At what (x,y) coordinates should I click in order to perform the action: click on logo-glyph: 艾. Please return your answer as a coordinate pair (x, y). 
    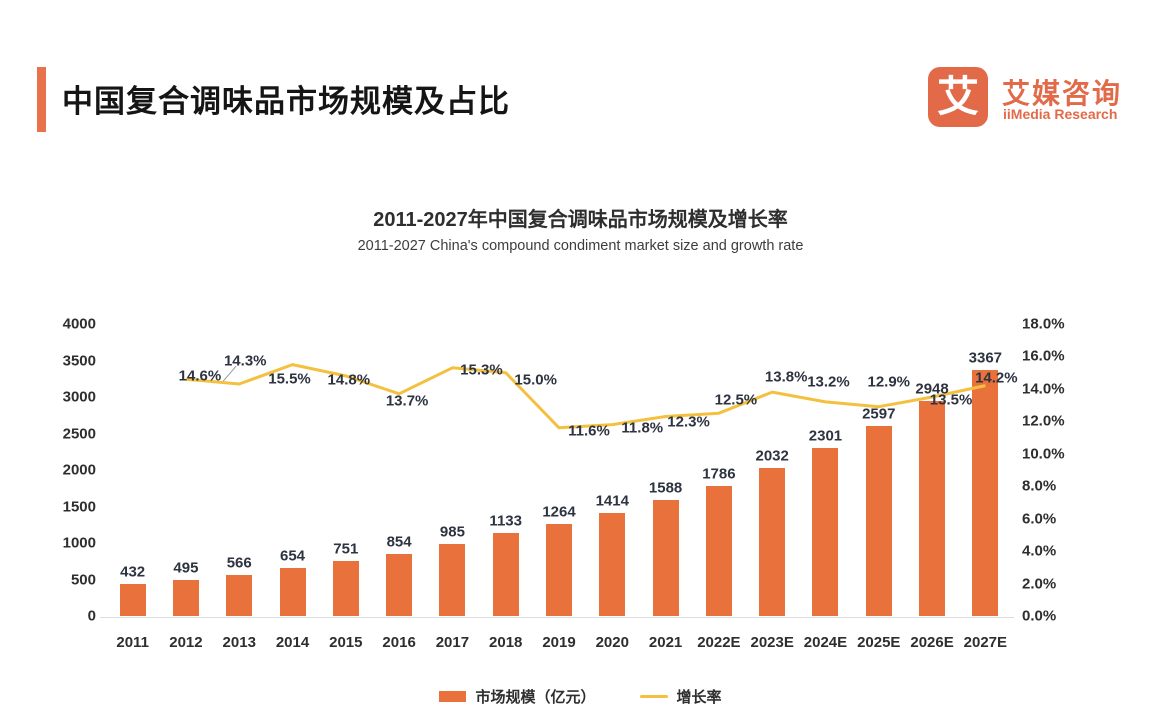
    Looking at the image, I should click on (957, 96).